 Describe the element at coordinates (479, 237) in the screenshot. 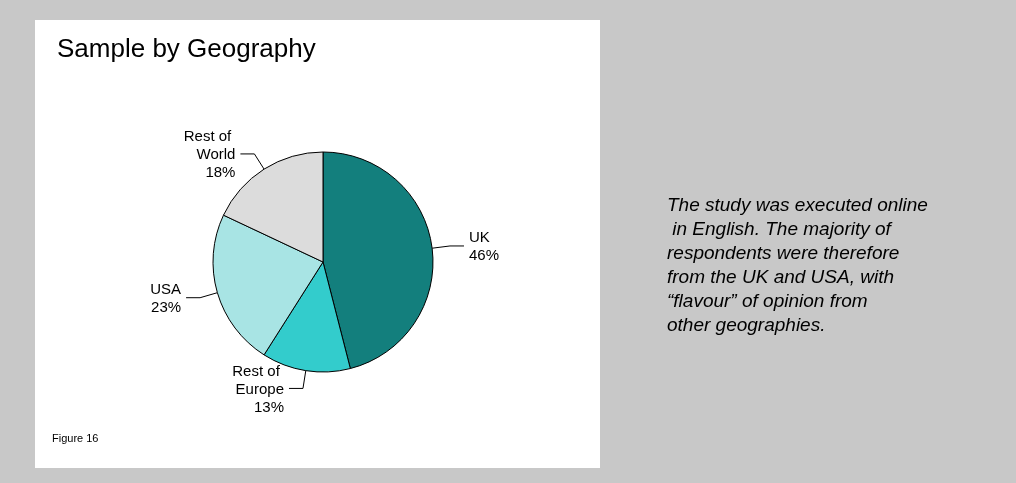

I see `slice-label: UK` at that location.